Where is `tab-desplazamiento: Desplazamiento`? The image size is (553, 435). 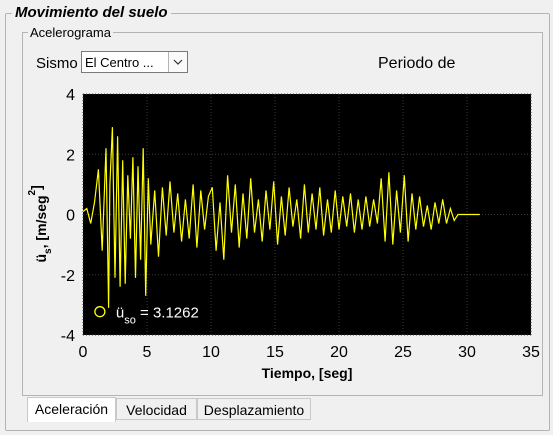 tab-desplazamiento: Desplazamiento is located at coordinates (254, 409).